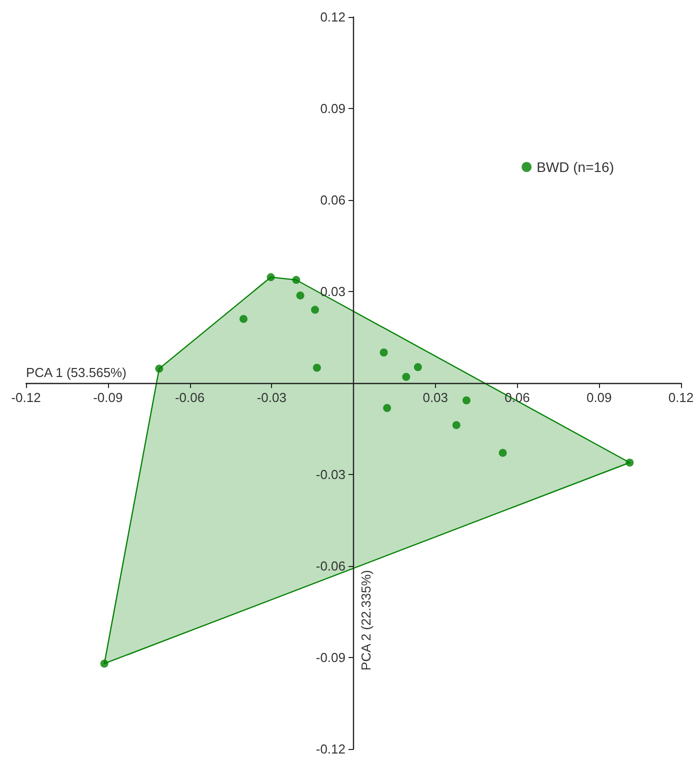  What do you see at coordinates (366, 620) in the screenshot?
I see `y-axis-title: PCA 2 (22.335%)` at bounding box center [366, 620].